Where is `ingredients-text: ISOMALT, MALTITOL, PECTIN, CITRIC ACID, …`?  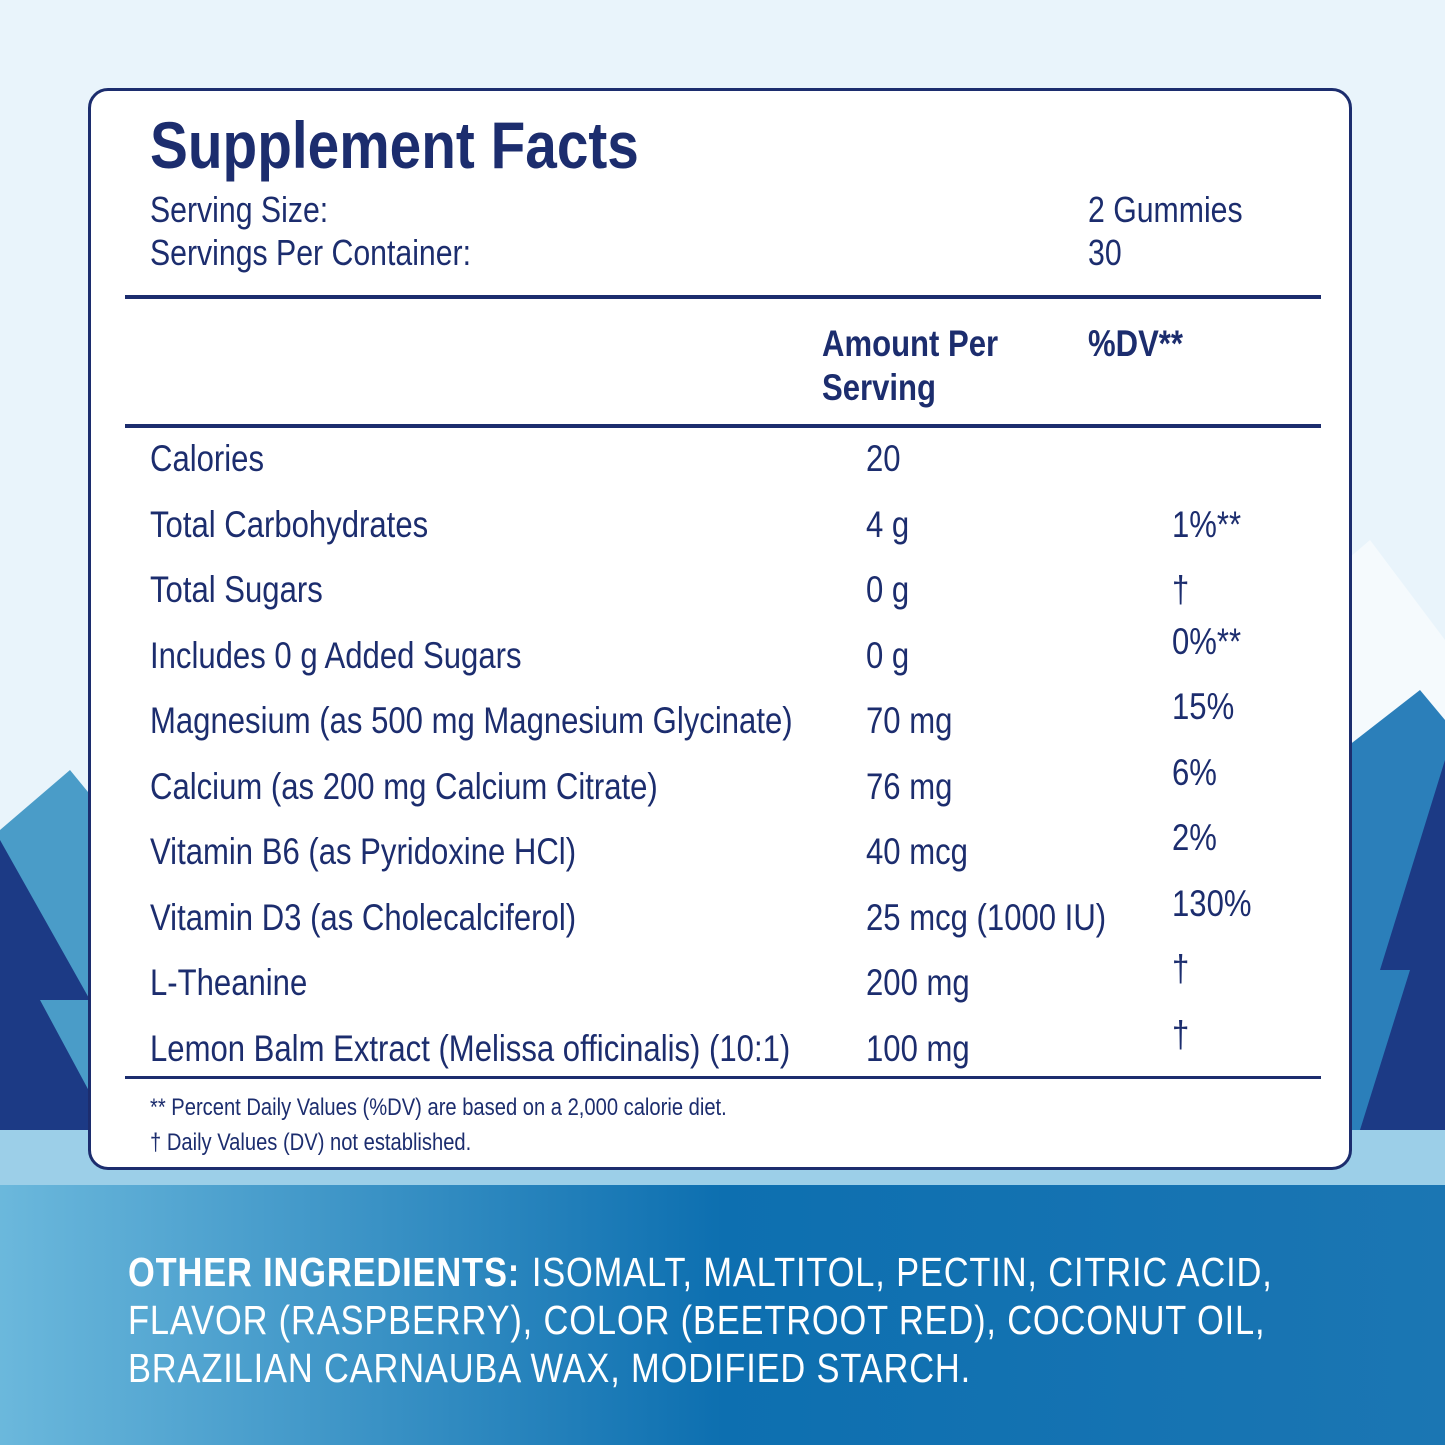 ingredients-text: ISOMALT, MALTITOL, PECTIN, CITRIC ACID, … is located at coordinates (700, 1320).